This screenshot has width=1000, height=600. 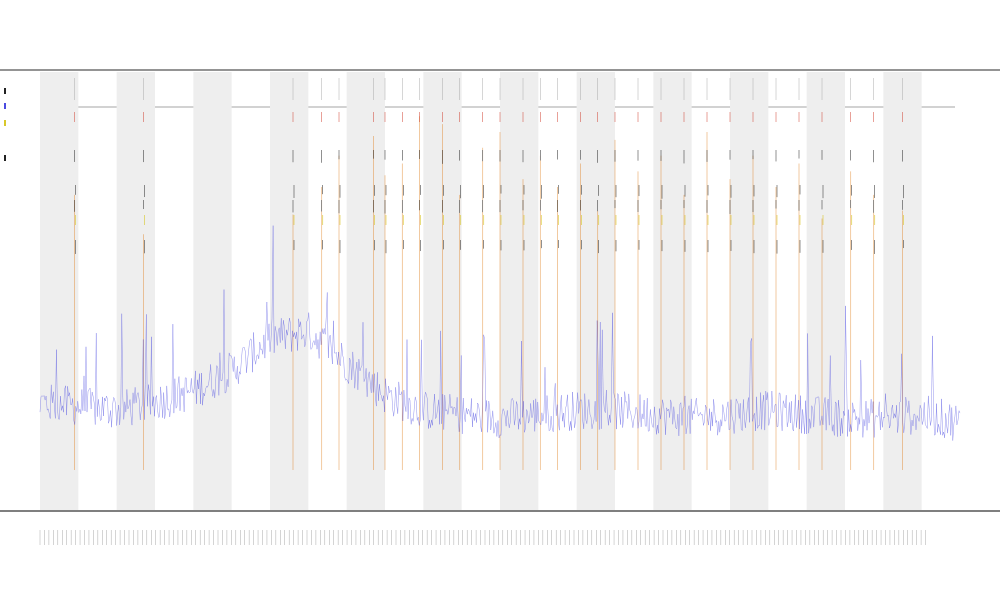 I want to click on legend, so click(x=5, y=124).